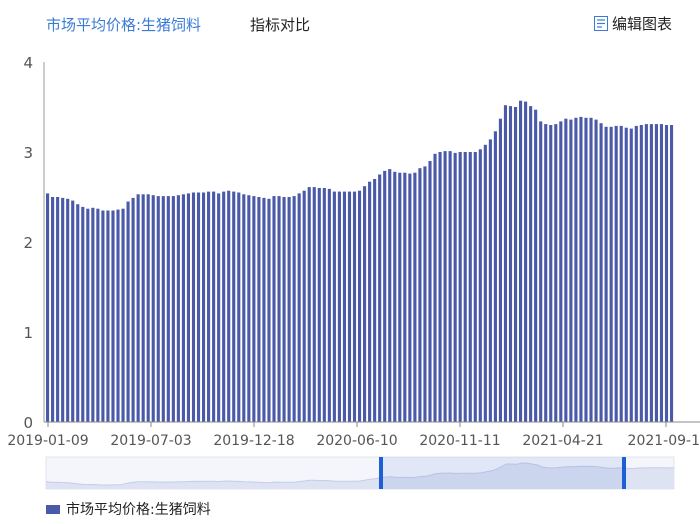 This screenshot has height=524, width=700. What do you see at coordinates (124, 25) in the screenshot?
I see `tab-indicator-price: 市场平均价格:生猪饲料` at bounding box center [124, 25].